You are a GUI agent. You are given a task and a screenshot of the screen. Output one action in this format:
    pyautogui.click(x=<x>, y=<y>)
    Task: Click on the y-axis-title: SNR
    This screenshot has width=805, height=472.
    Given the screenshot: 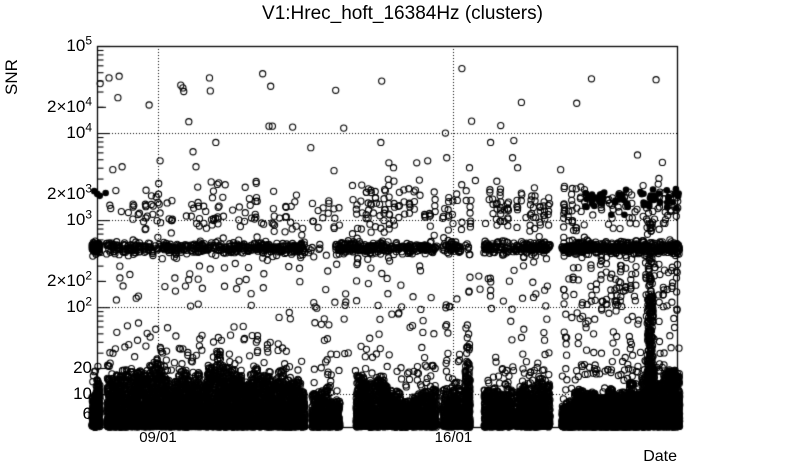 What is the action you would take?
    pyautogui.click(x=11, y=77)
    